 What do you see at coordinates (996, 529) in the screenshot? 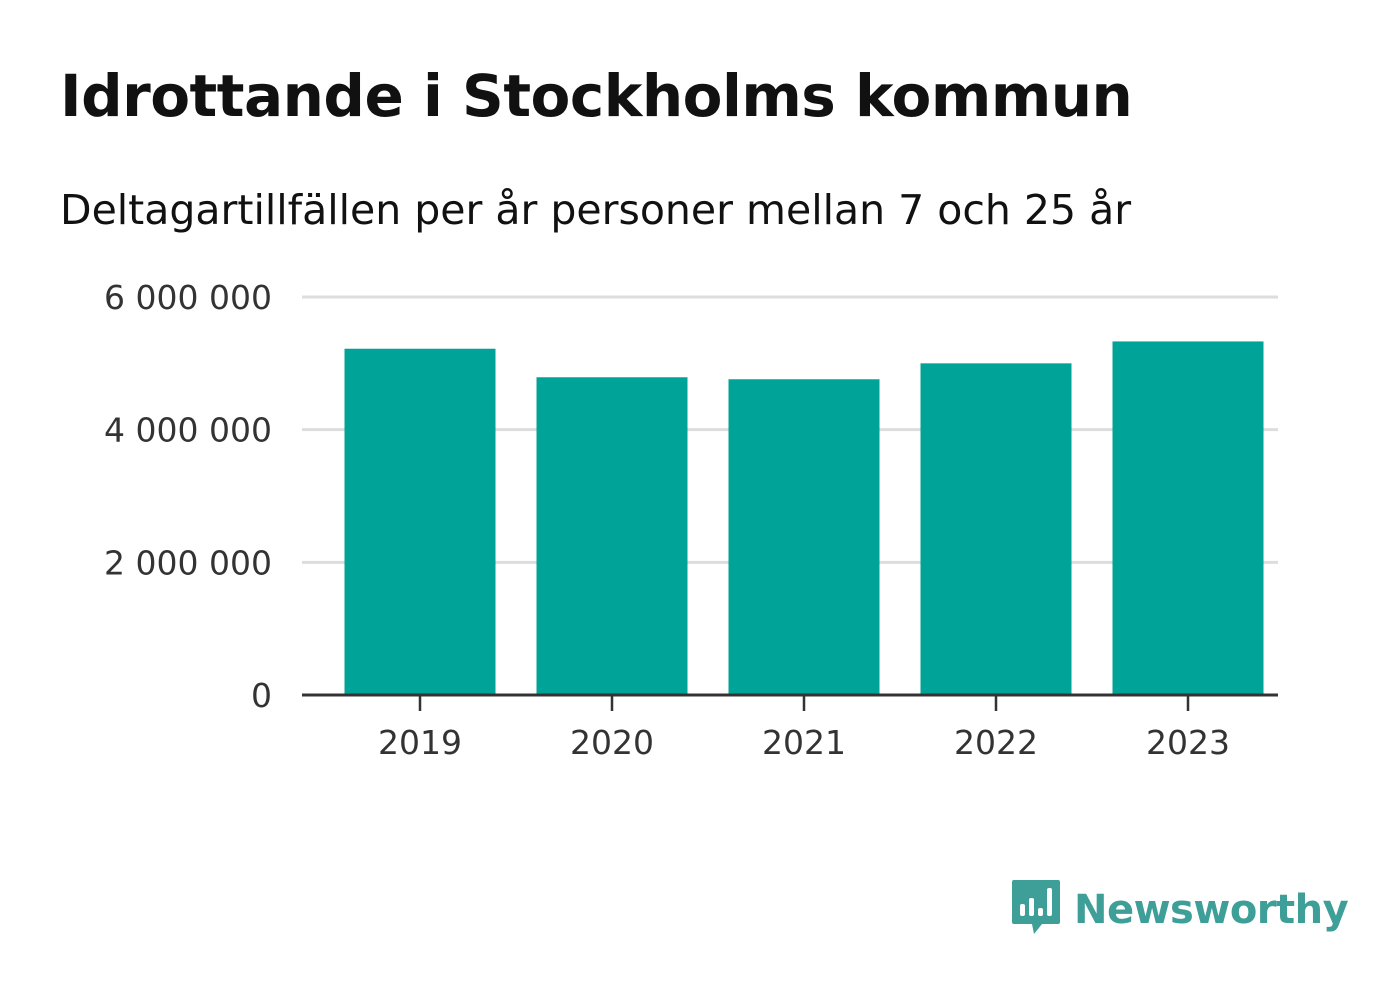
I see `bar-2022` at bounding box center [996, 529].